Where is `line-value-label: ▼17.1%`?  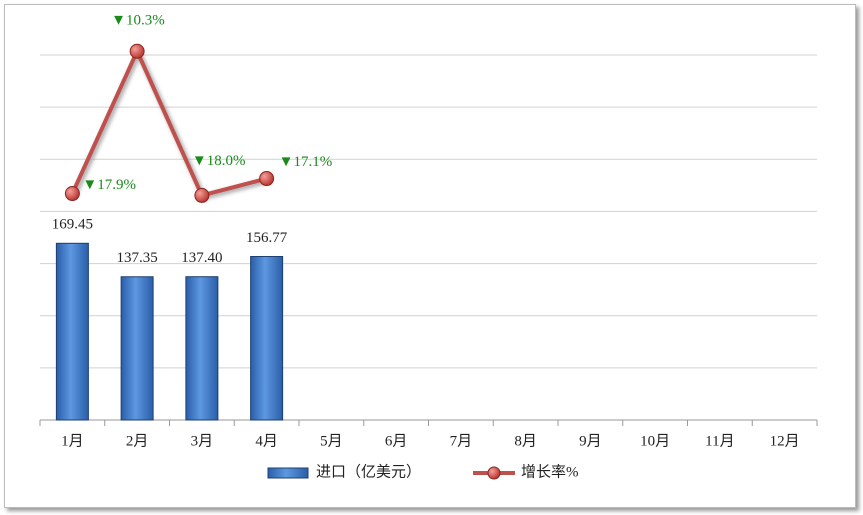 line-value-label: ▼17.1% is located at coordinates (306, 162).